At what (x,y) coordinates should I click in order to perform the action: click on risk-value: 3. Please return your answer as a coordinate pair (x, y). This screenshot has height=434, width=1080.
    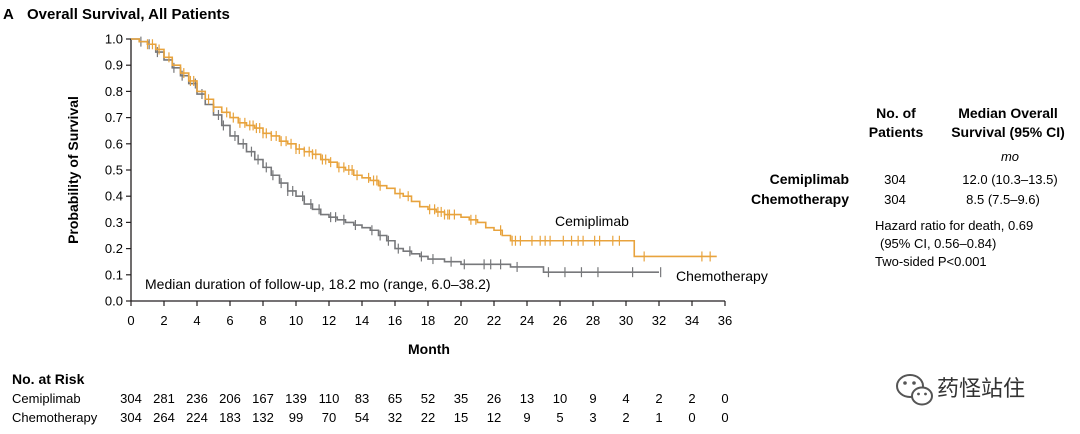
    Looking at the image, I should click on (592, 417).